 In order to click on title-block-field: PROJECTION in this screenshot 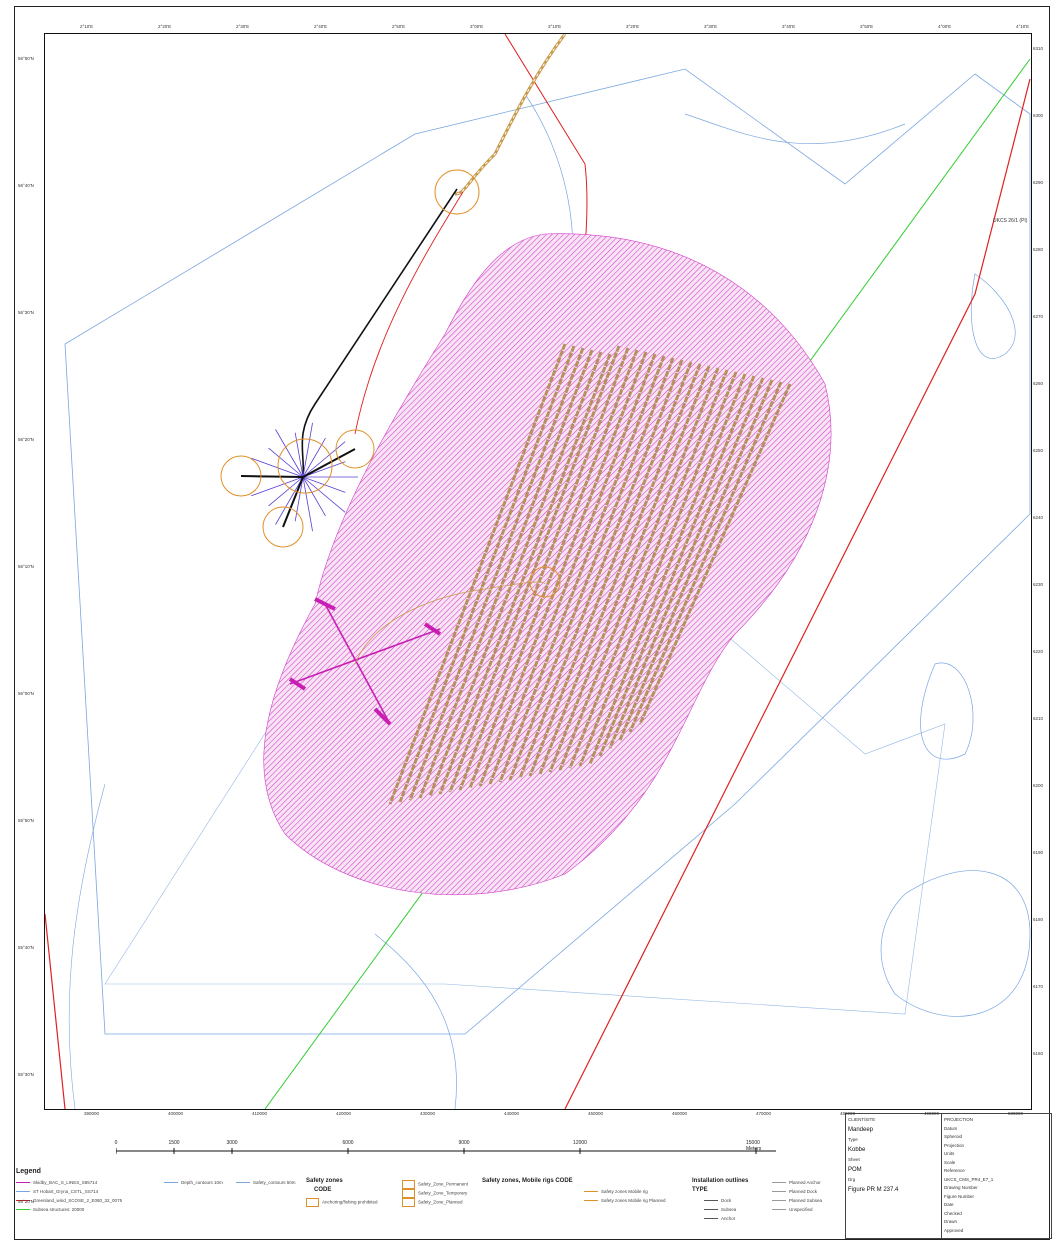, I will do `click(959, 1119)`.